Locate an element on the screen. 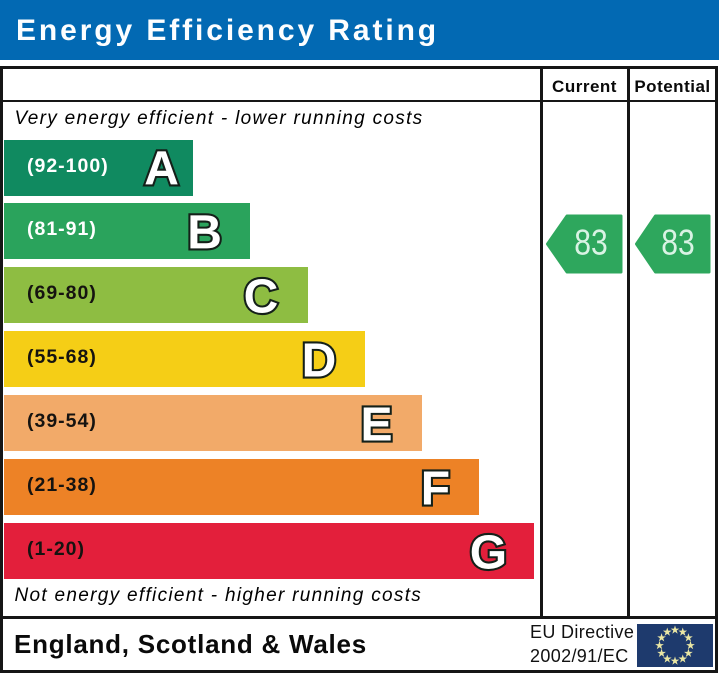 Image resolution: width=719 pixels, height=676 pixels. svg-text: B is located at coordinates (204, 232).